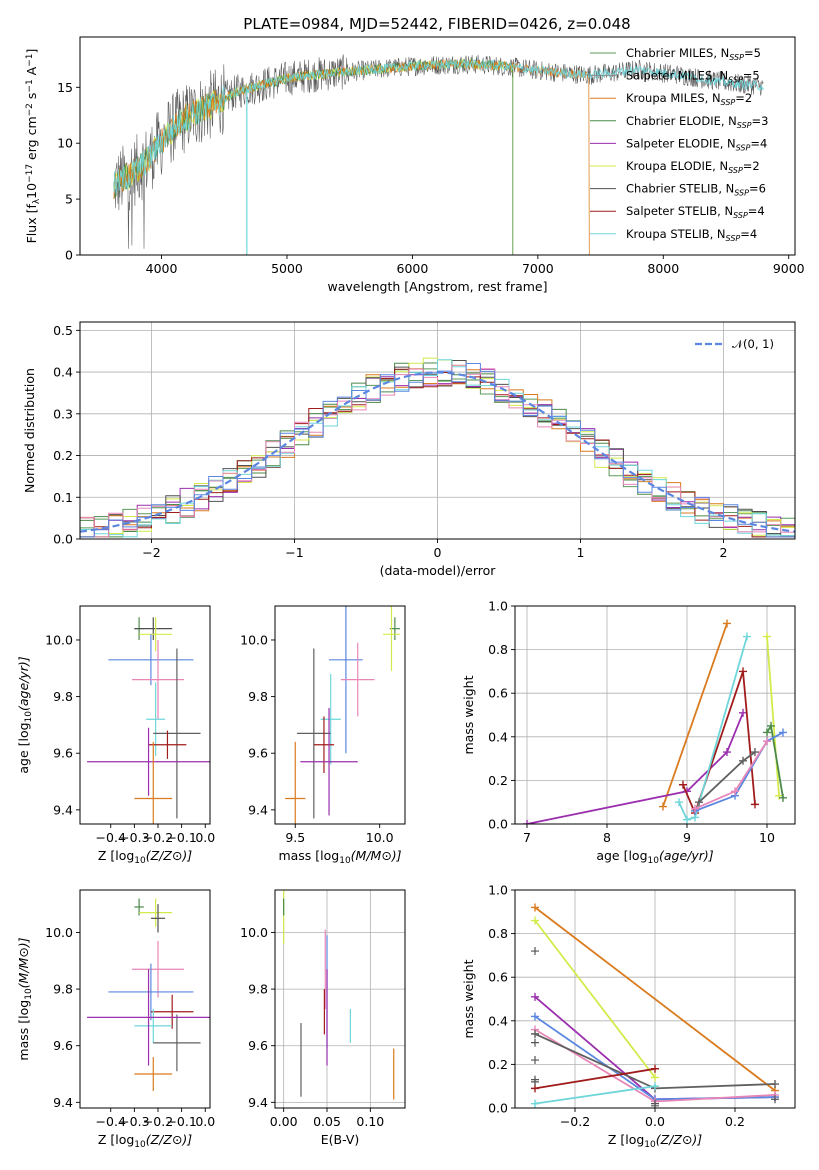  Describe the element at coordinates (294, 552) in the screenshot. I see `x-tick-label: −1` at that location.